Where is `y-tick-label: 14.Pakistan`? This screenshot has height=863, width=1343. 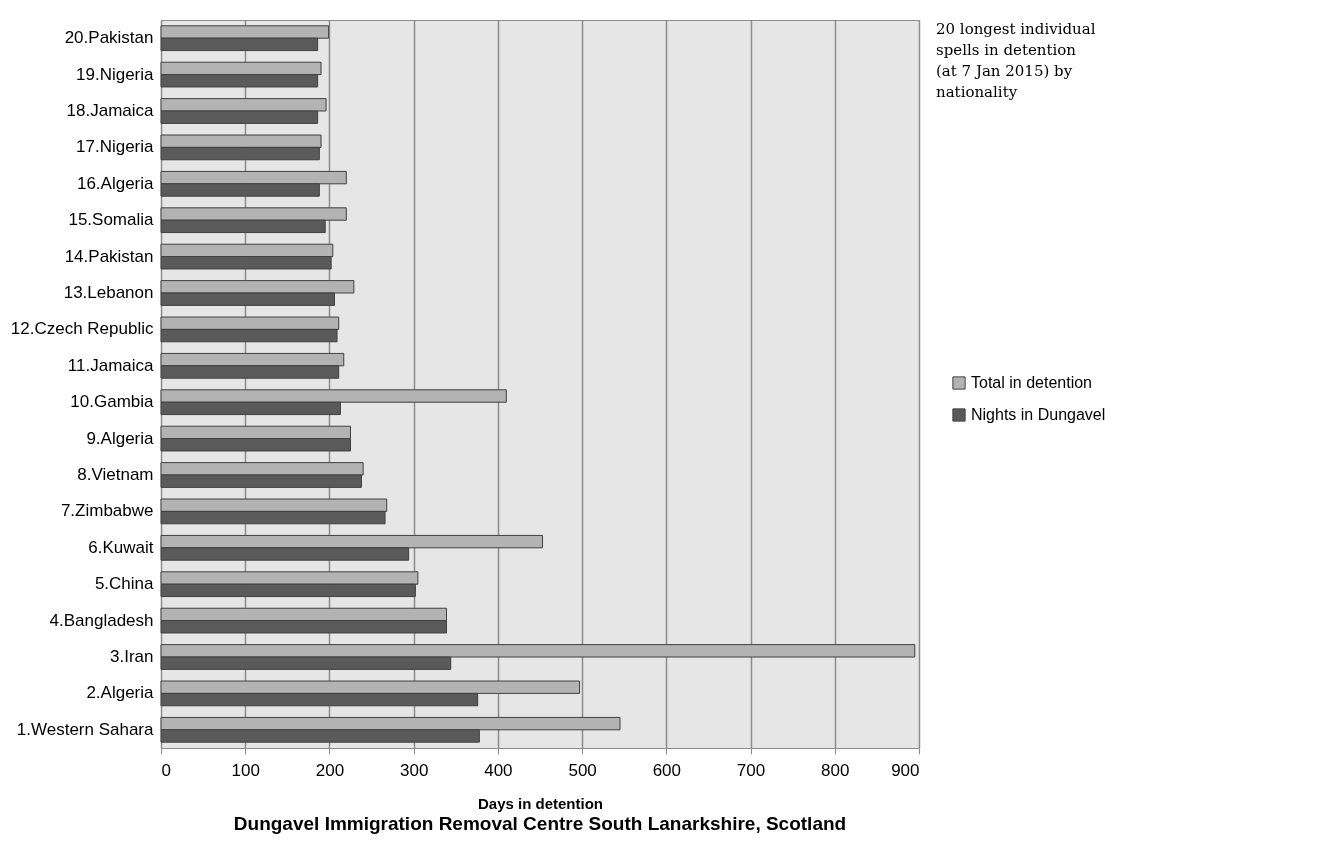 y-tick-label: 14.Pakistan is located at coordinates (109, 256).